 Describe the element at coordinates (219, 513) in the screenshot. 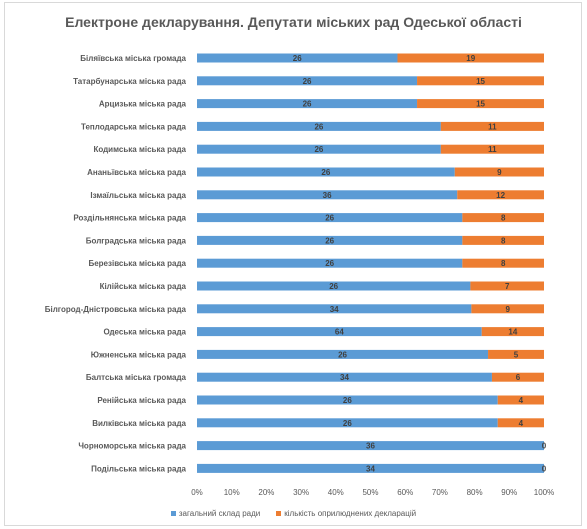

I see `legend-label: загальний склад ради` at that location.